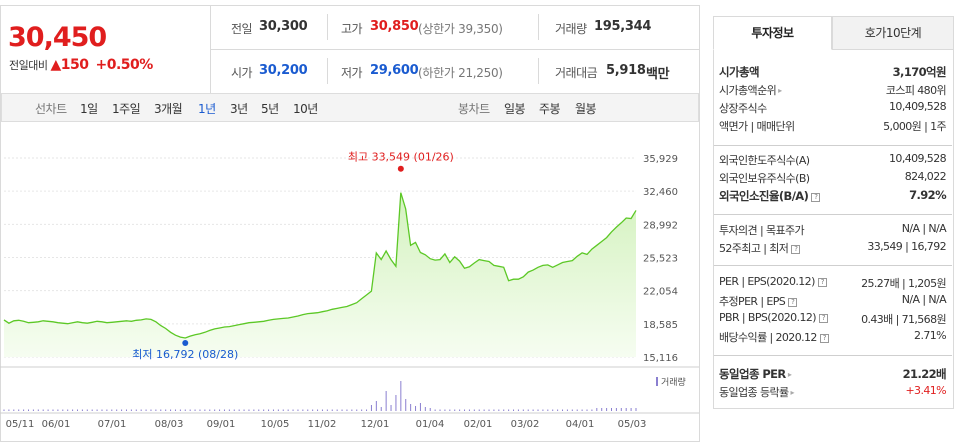 The height and width of the screenshot is (444, 969). I want to click on tab-invest-info: 투자정보, so click(772, 33).